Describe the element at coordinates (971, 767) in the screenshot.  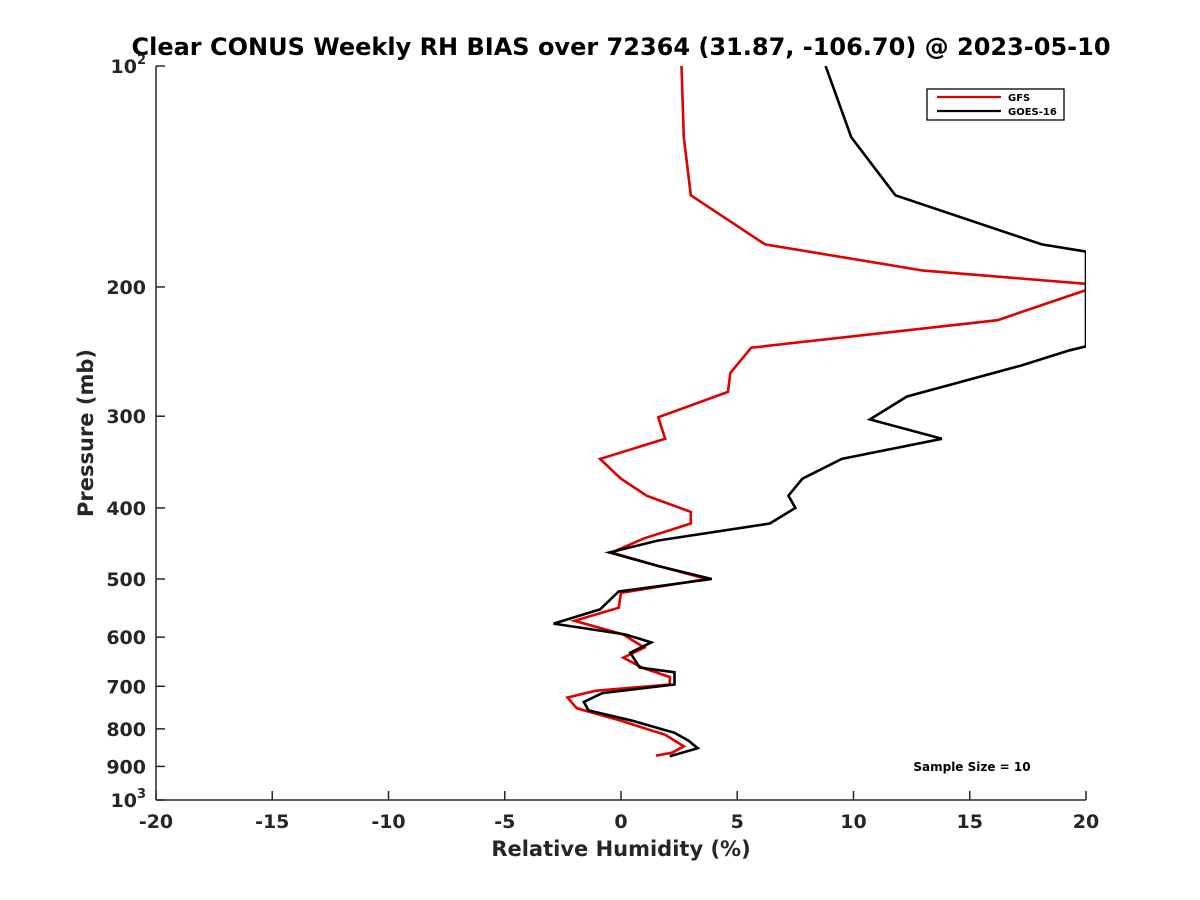
I see `sample-size-annotation: Sample Size = 10` at that location.